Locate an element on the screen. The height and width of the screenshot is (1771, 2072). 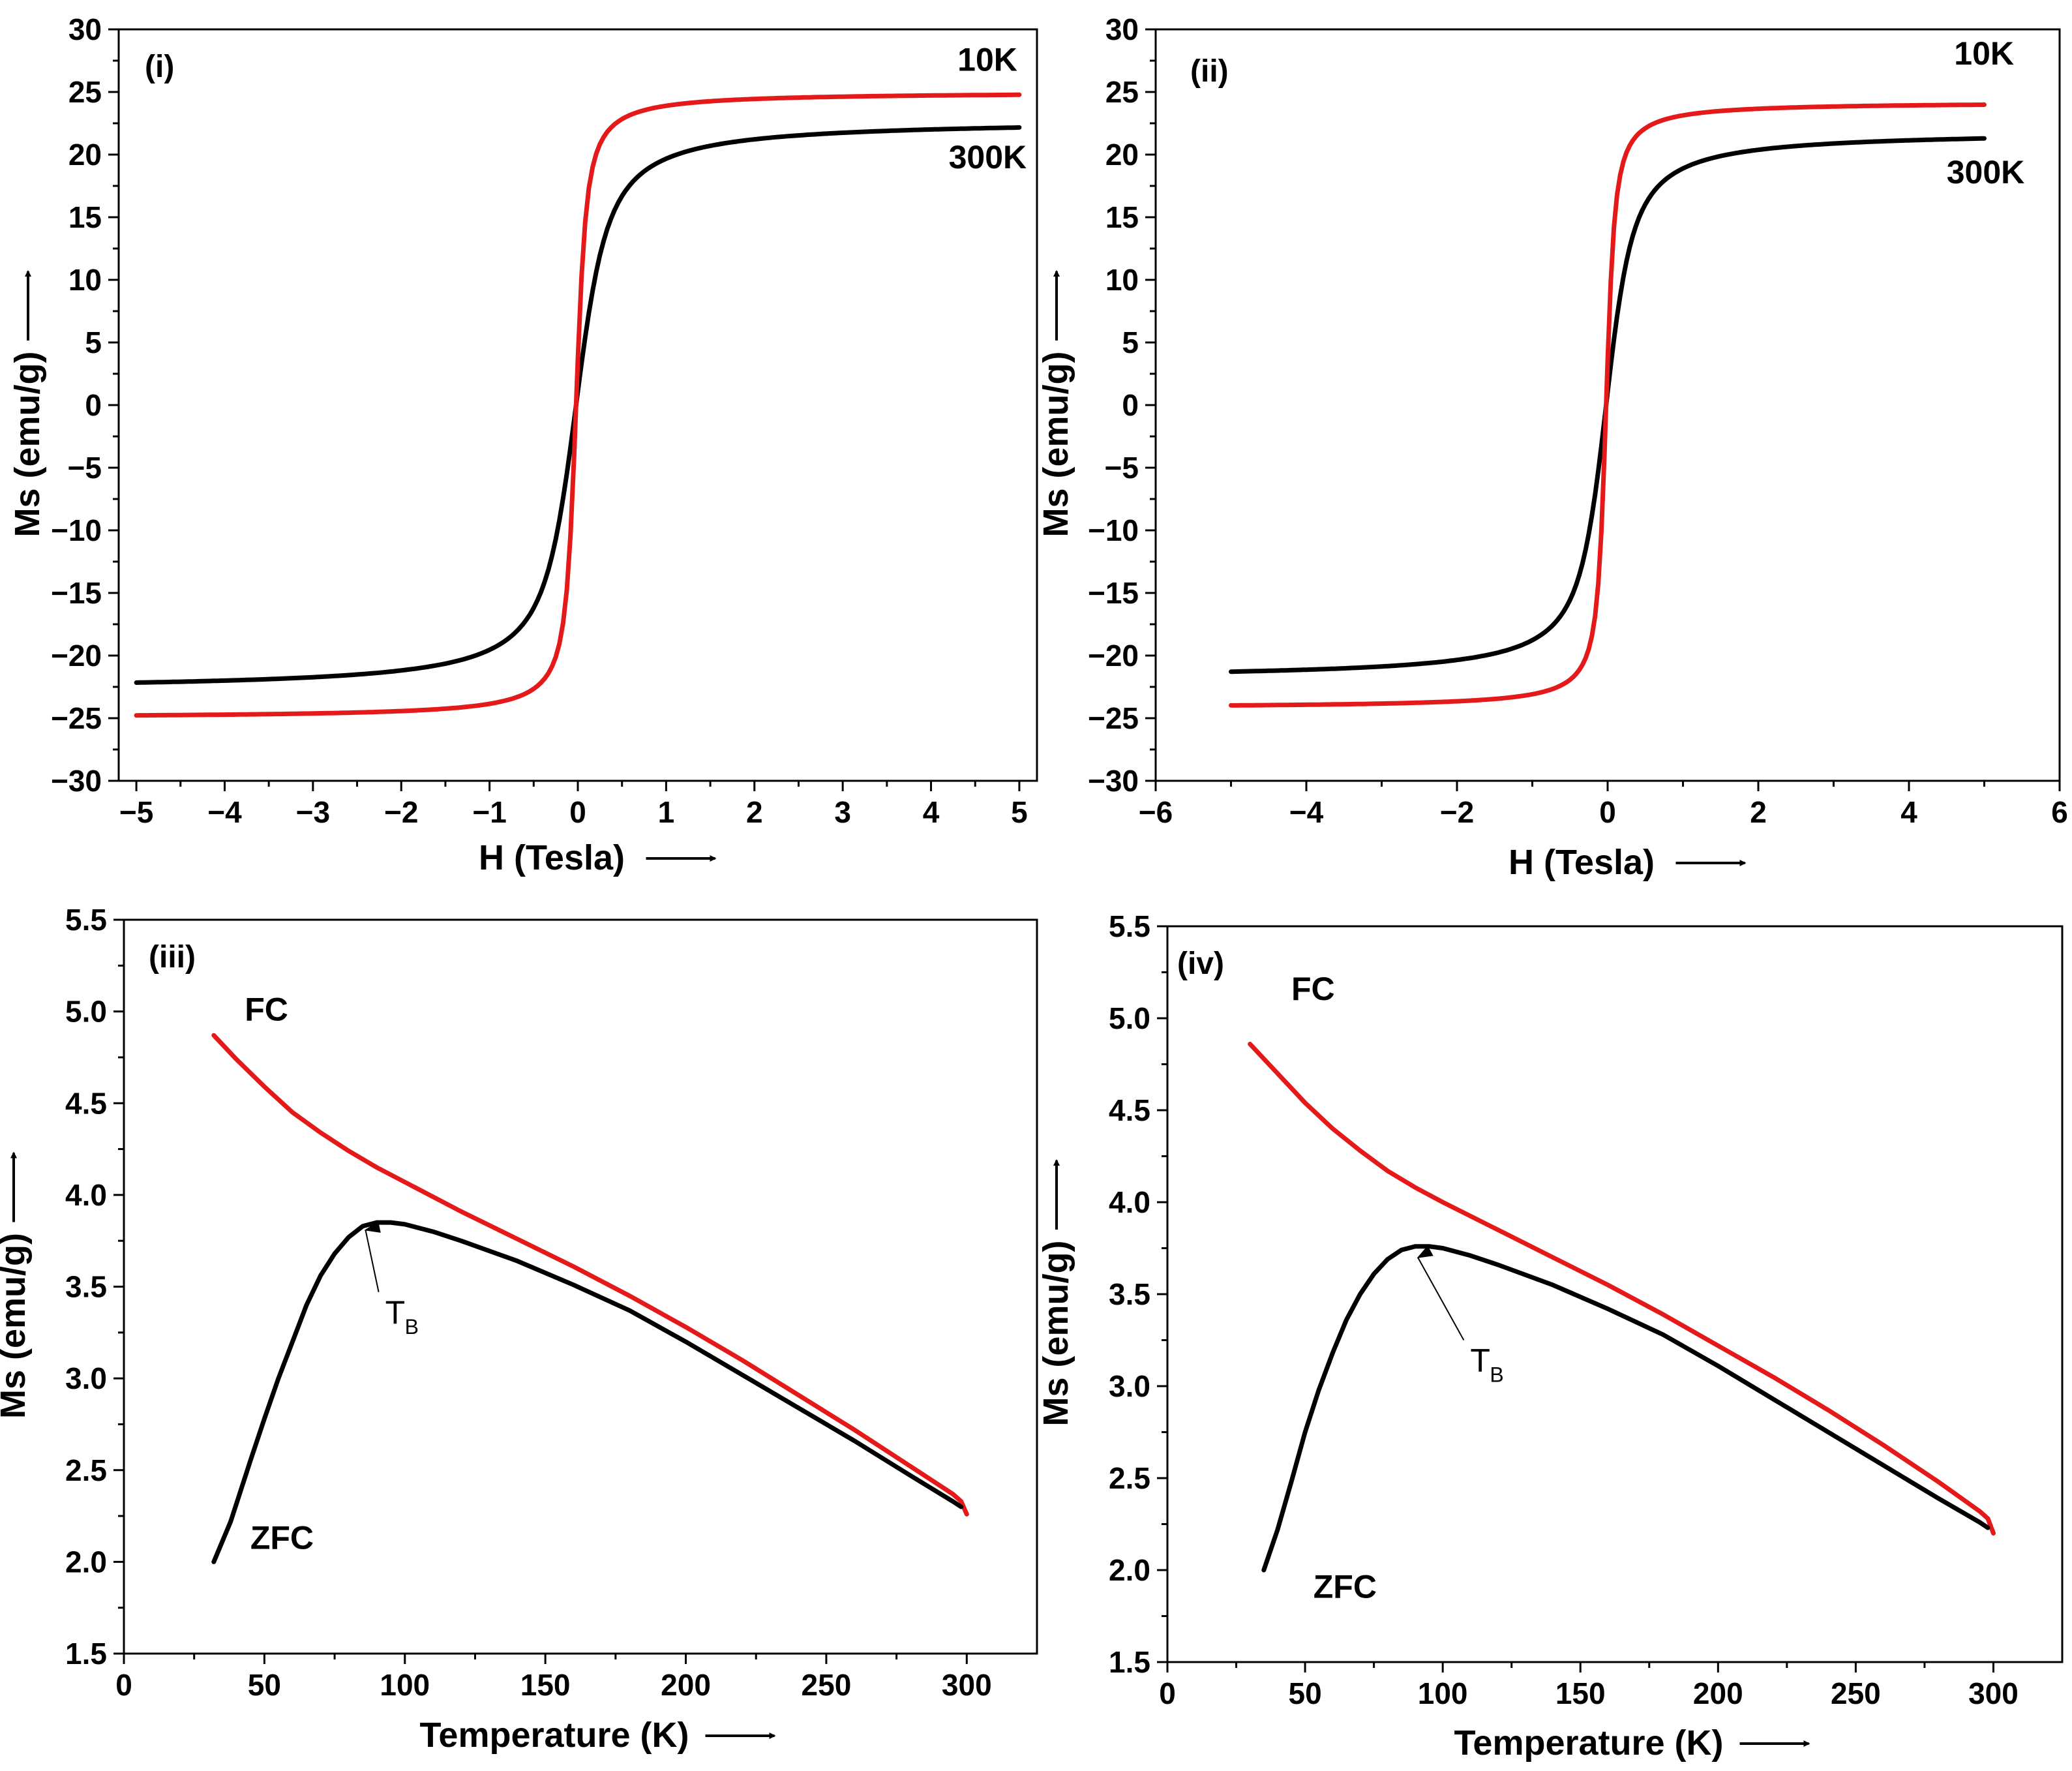
y-tick-label: 4.5 is located at coordinates (1129, 1110).